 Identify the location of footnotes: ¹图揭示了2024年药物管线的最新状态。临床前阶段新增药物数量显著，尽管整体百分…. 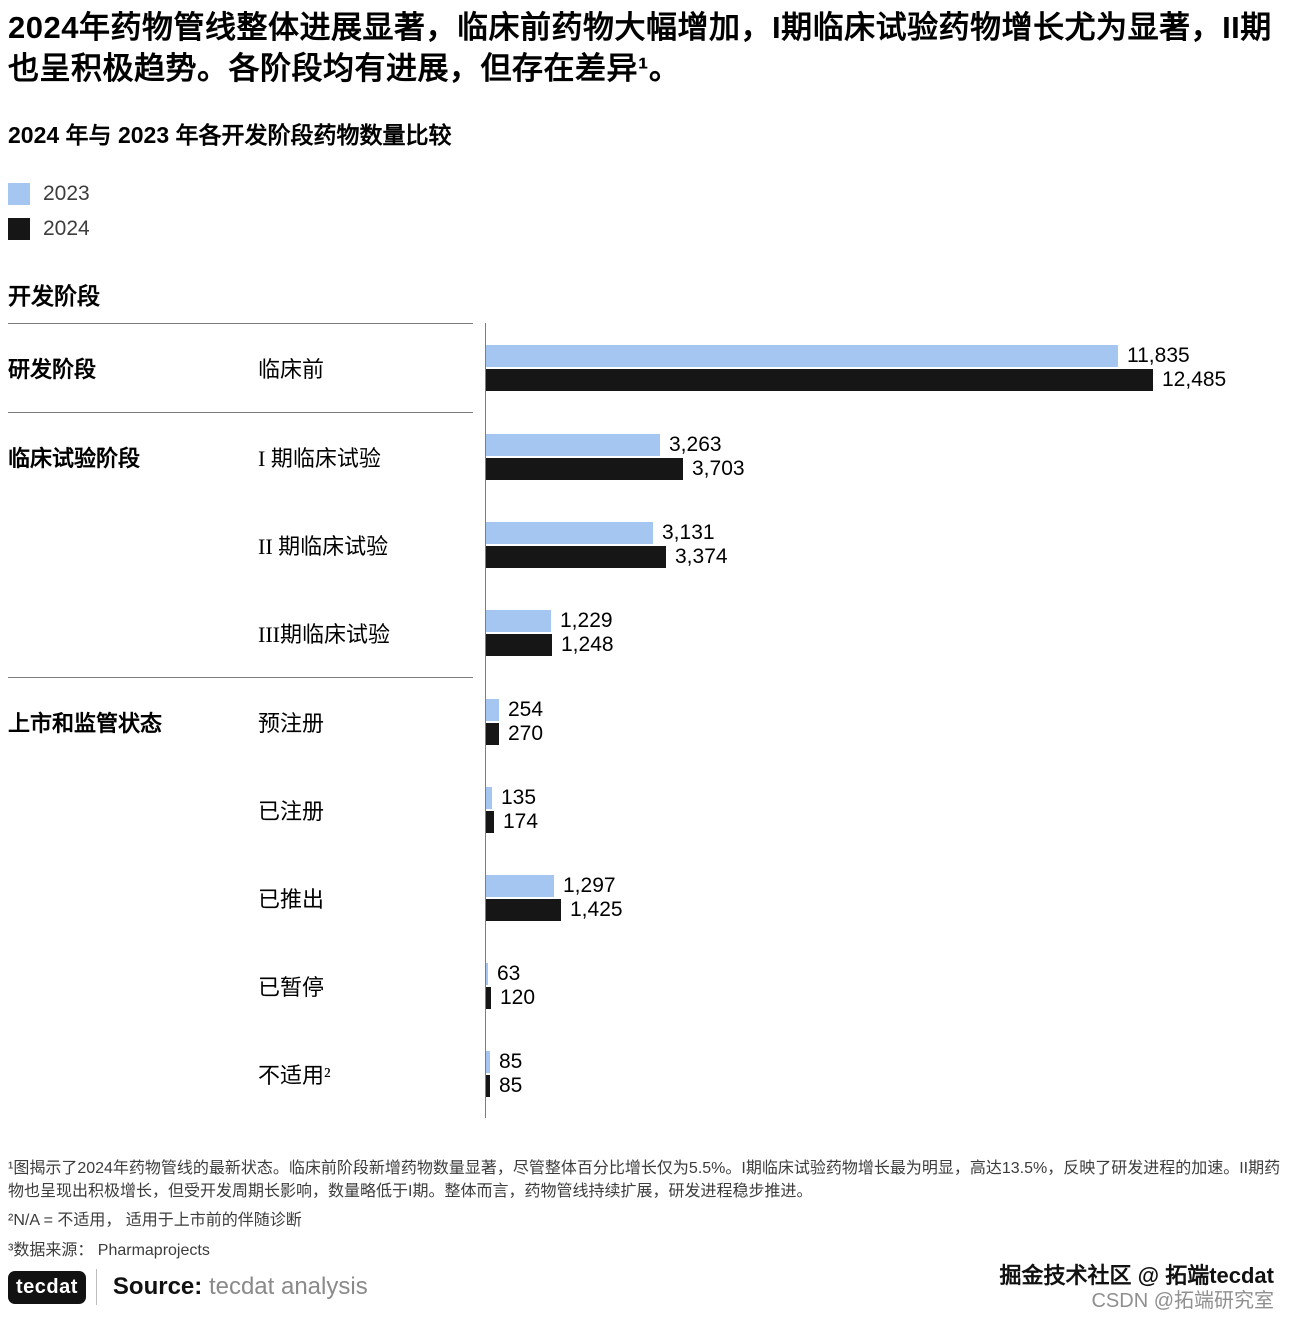
(645, 1210).